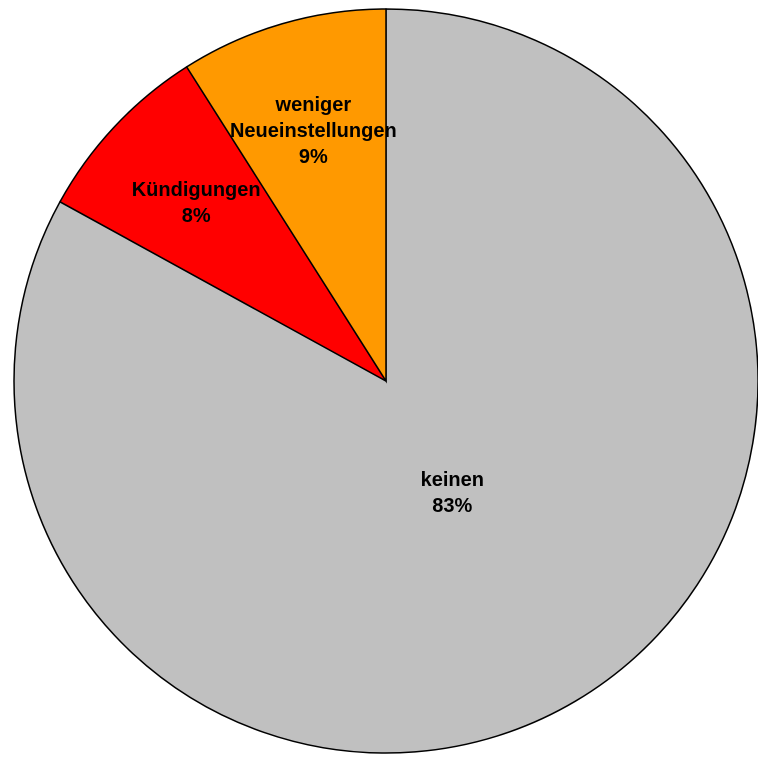  I want to click on category-label: keinen, so click(452, 480).